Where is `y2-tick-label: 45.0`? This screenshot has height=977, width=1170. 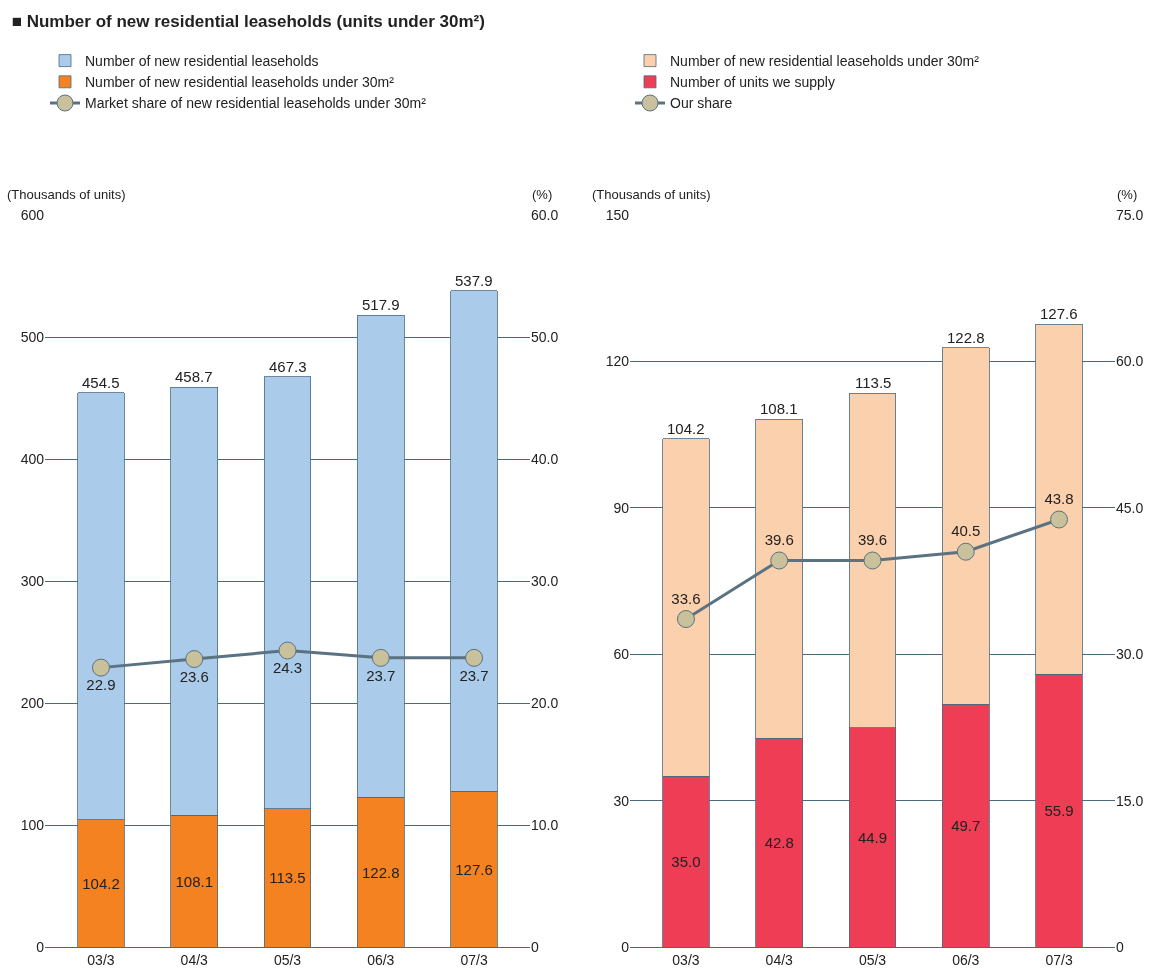 y2-tick-label: 45.0 is located at coordinates (1130, 507).